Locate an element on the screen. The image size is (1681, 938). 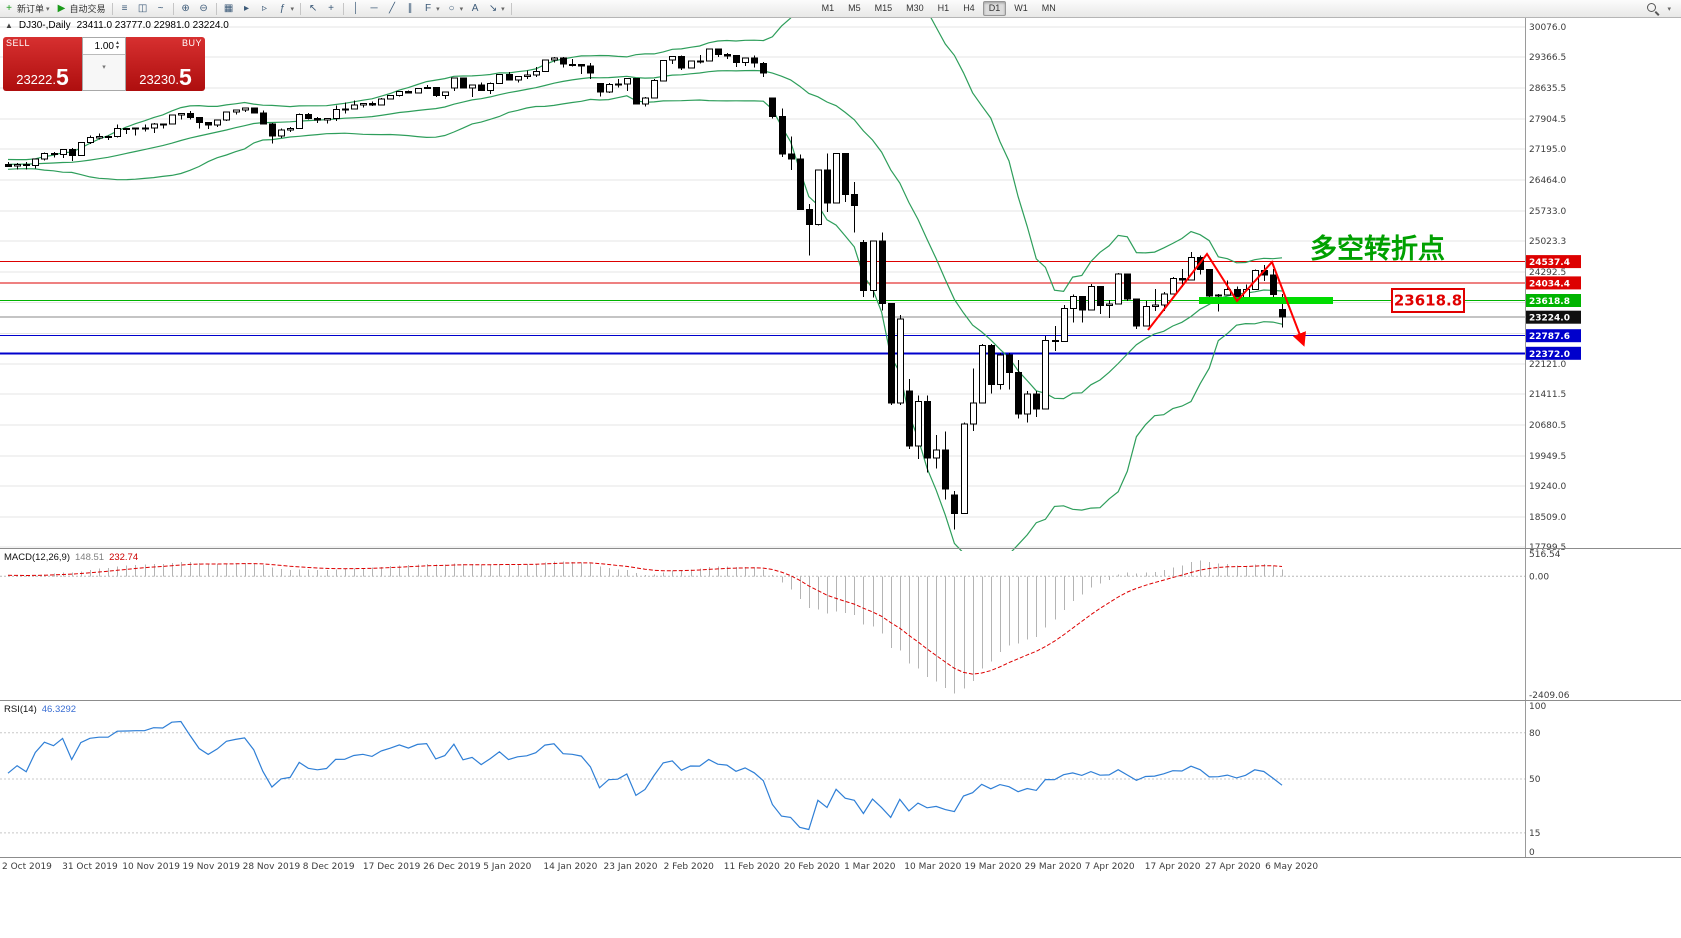
channel-button: ∥ is located at coordinates (410, 8).